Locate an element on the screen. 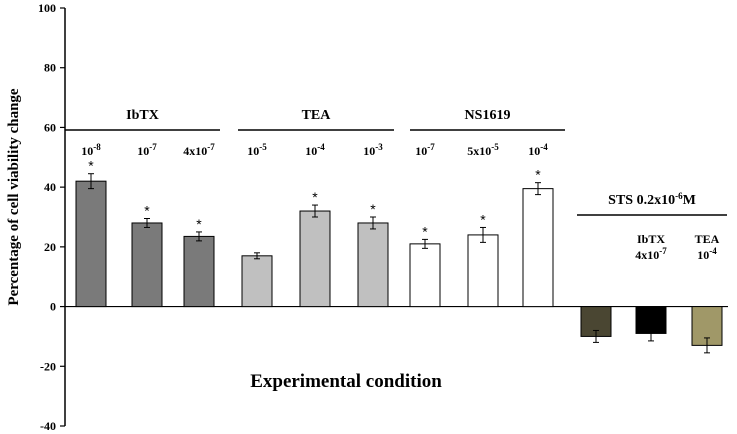  group-label: IbTX is located at coordinates (142, 115).